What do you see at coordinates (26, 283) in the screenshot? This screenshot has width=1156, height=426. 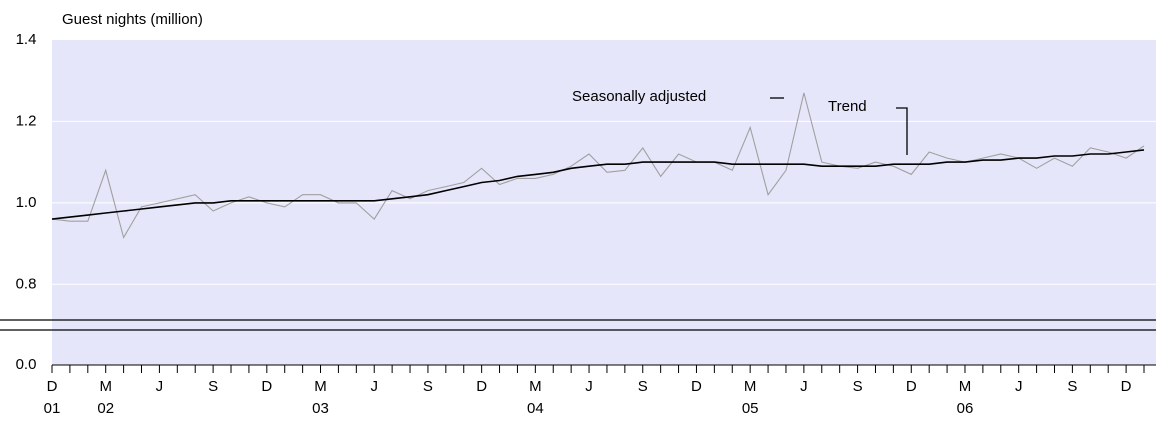 I see `y-tick-label: 0.8` at bounding box center [26, 283].